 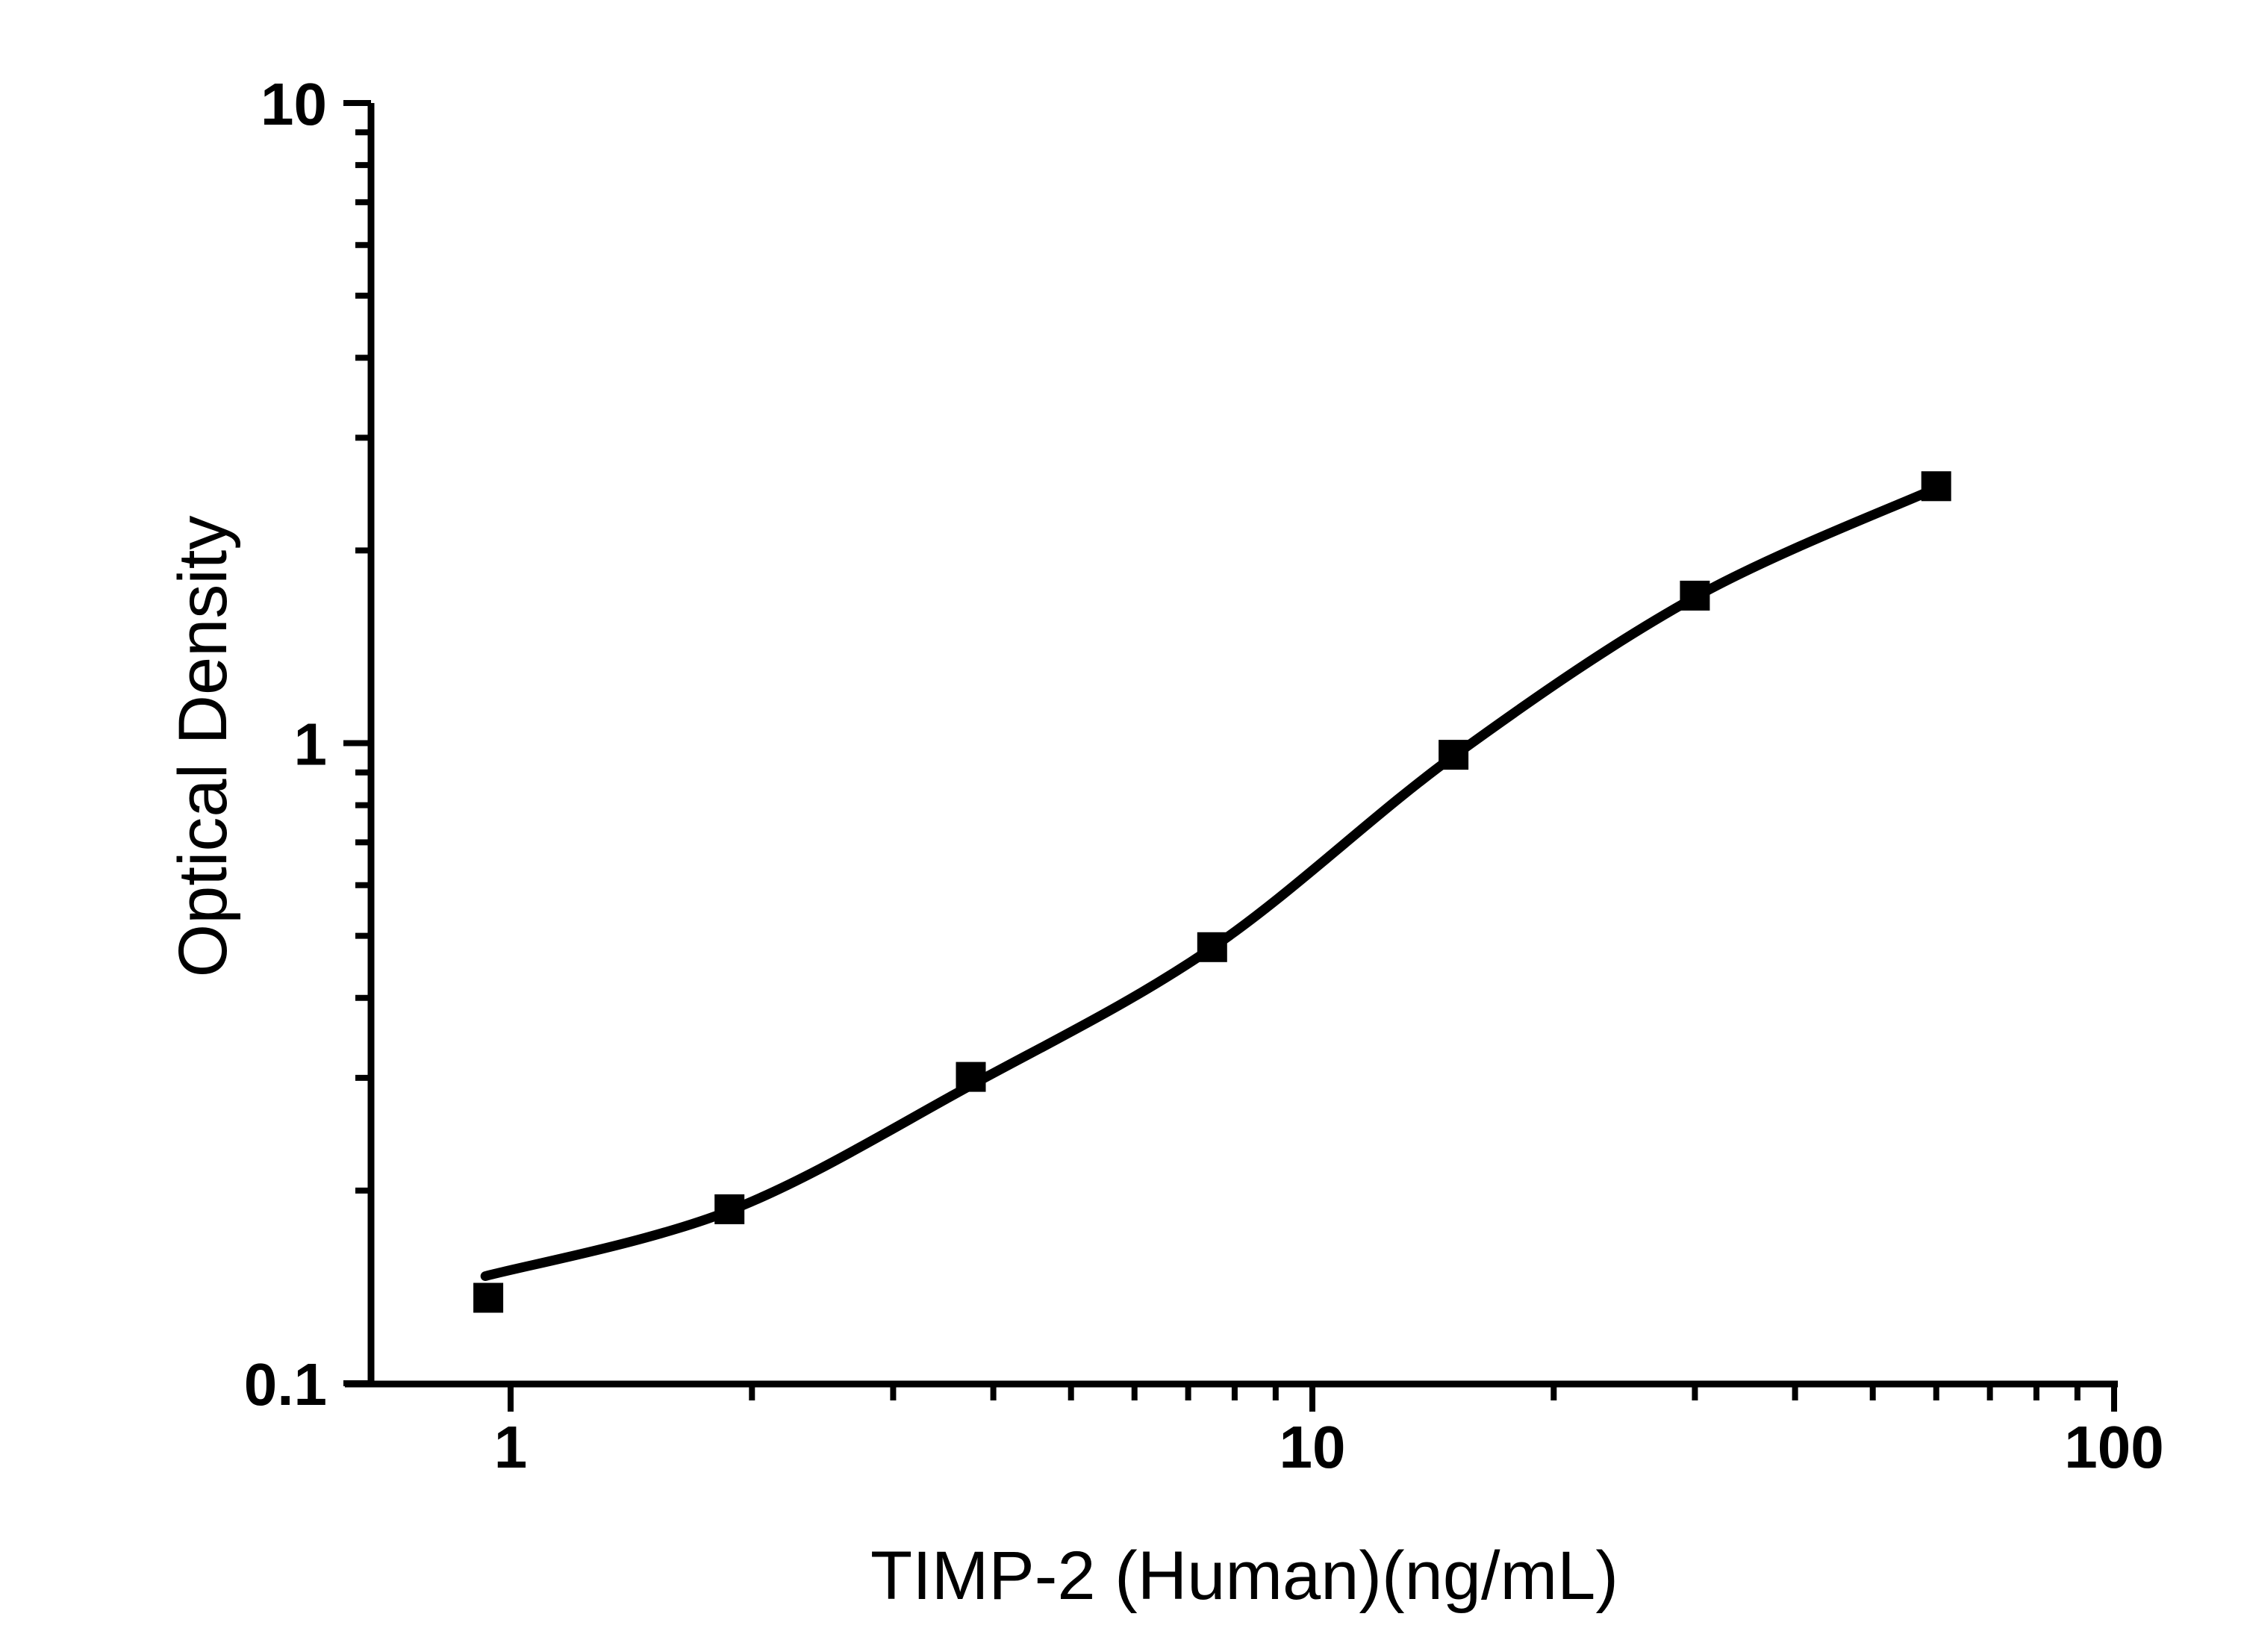 What do you see at coordinates (511, 1447) in the screenshot?
I see `x-axis-tick-label: 1` at bounding box center [511, 1447].